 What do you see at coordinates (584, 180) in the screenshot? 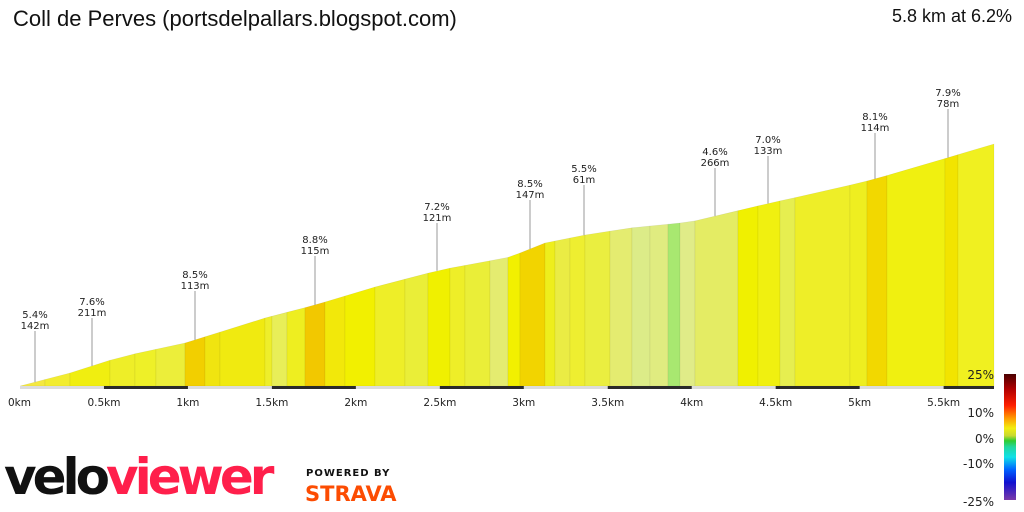
I see `annotation-length: 61m` at bounding box center [584, 180].